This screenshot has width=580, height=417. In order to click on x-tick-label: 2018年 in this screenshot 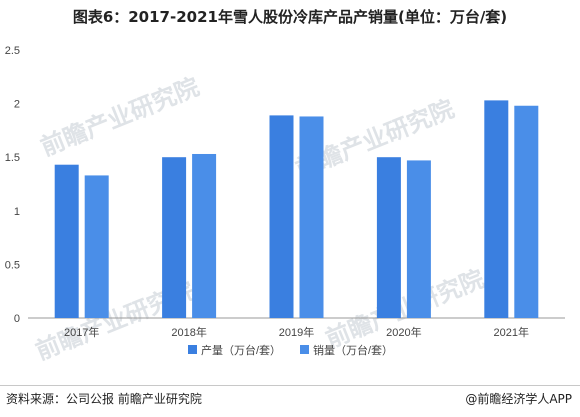, I will do `click(188, 332)`.